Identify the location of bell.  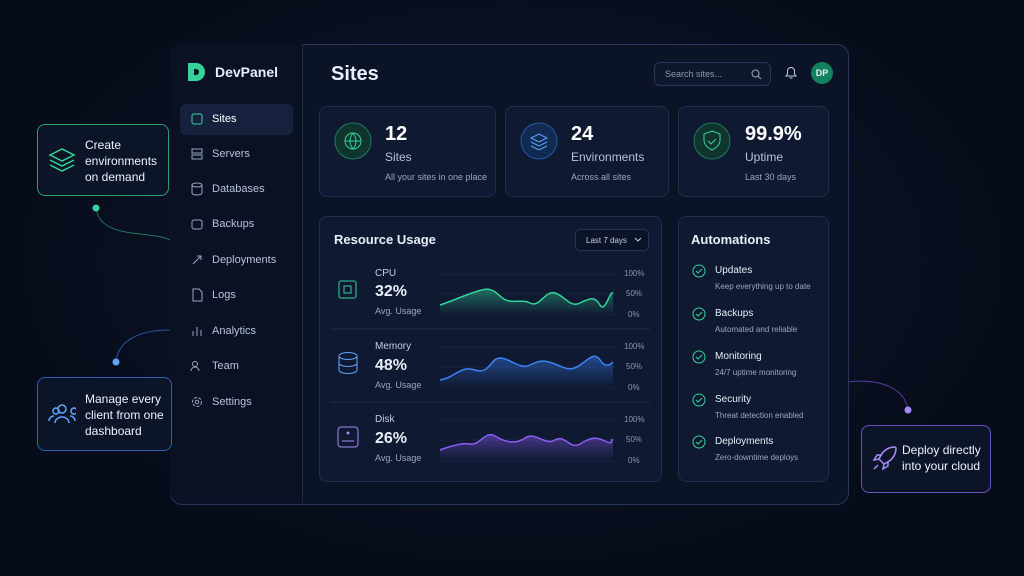
(791, 73).